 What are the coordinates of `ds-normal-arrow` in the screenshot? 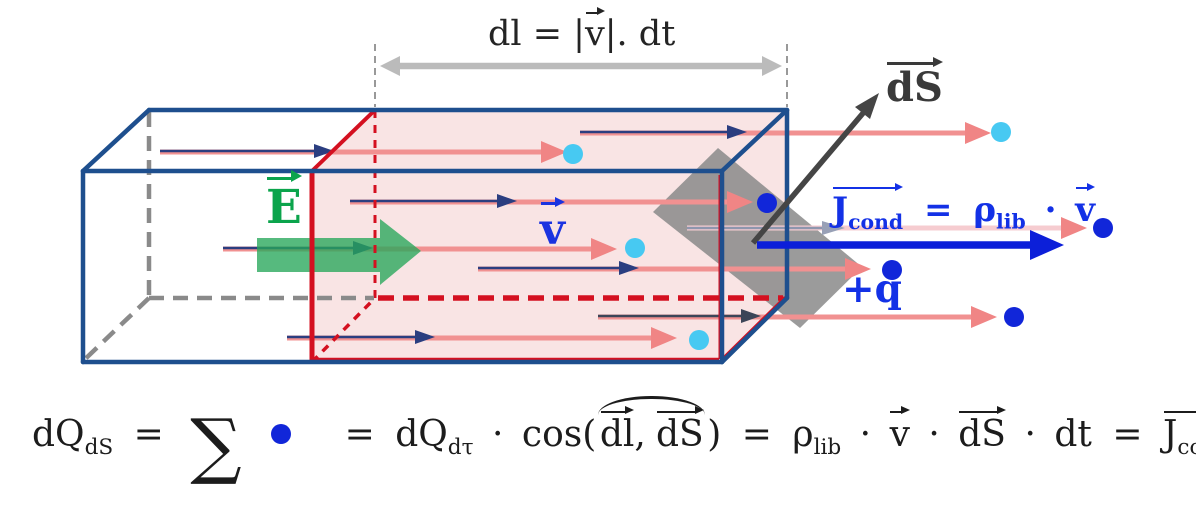 It's located at (814, 169).